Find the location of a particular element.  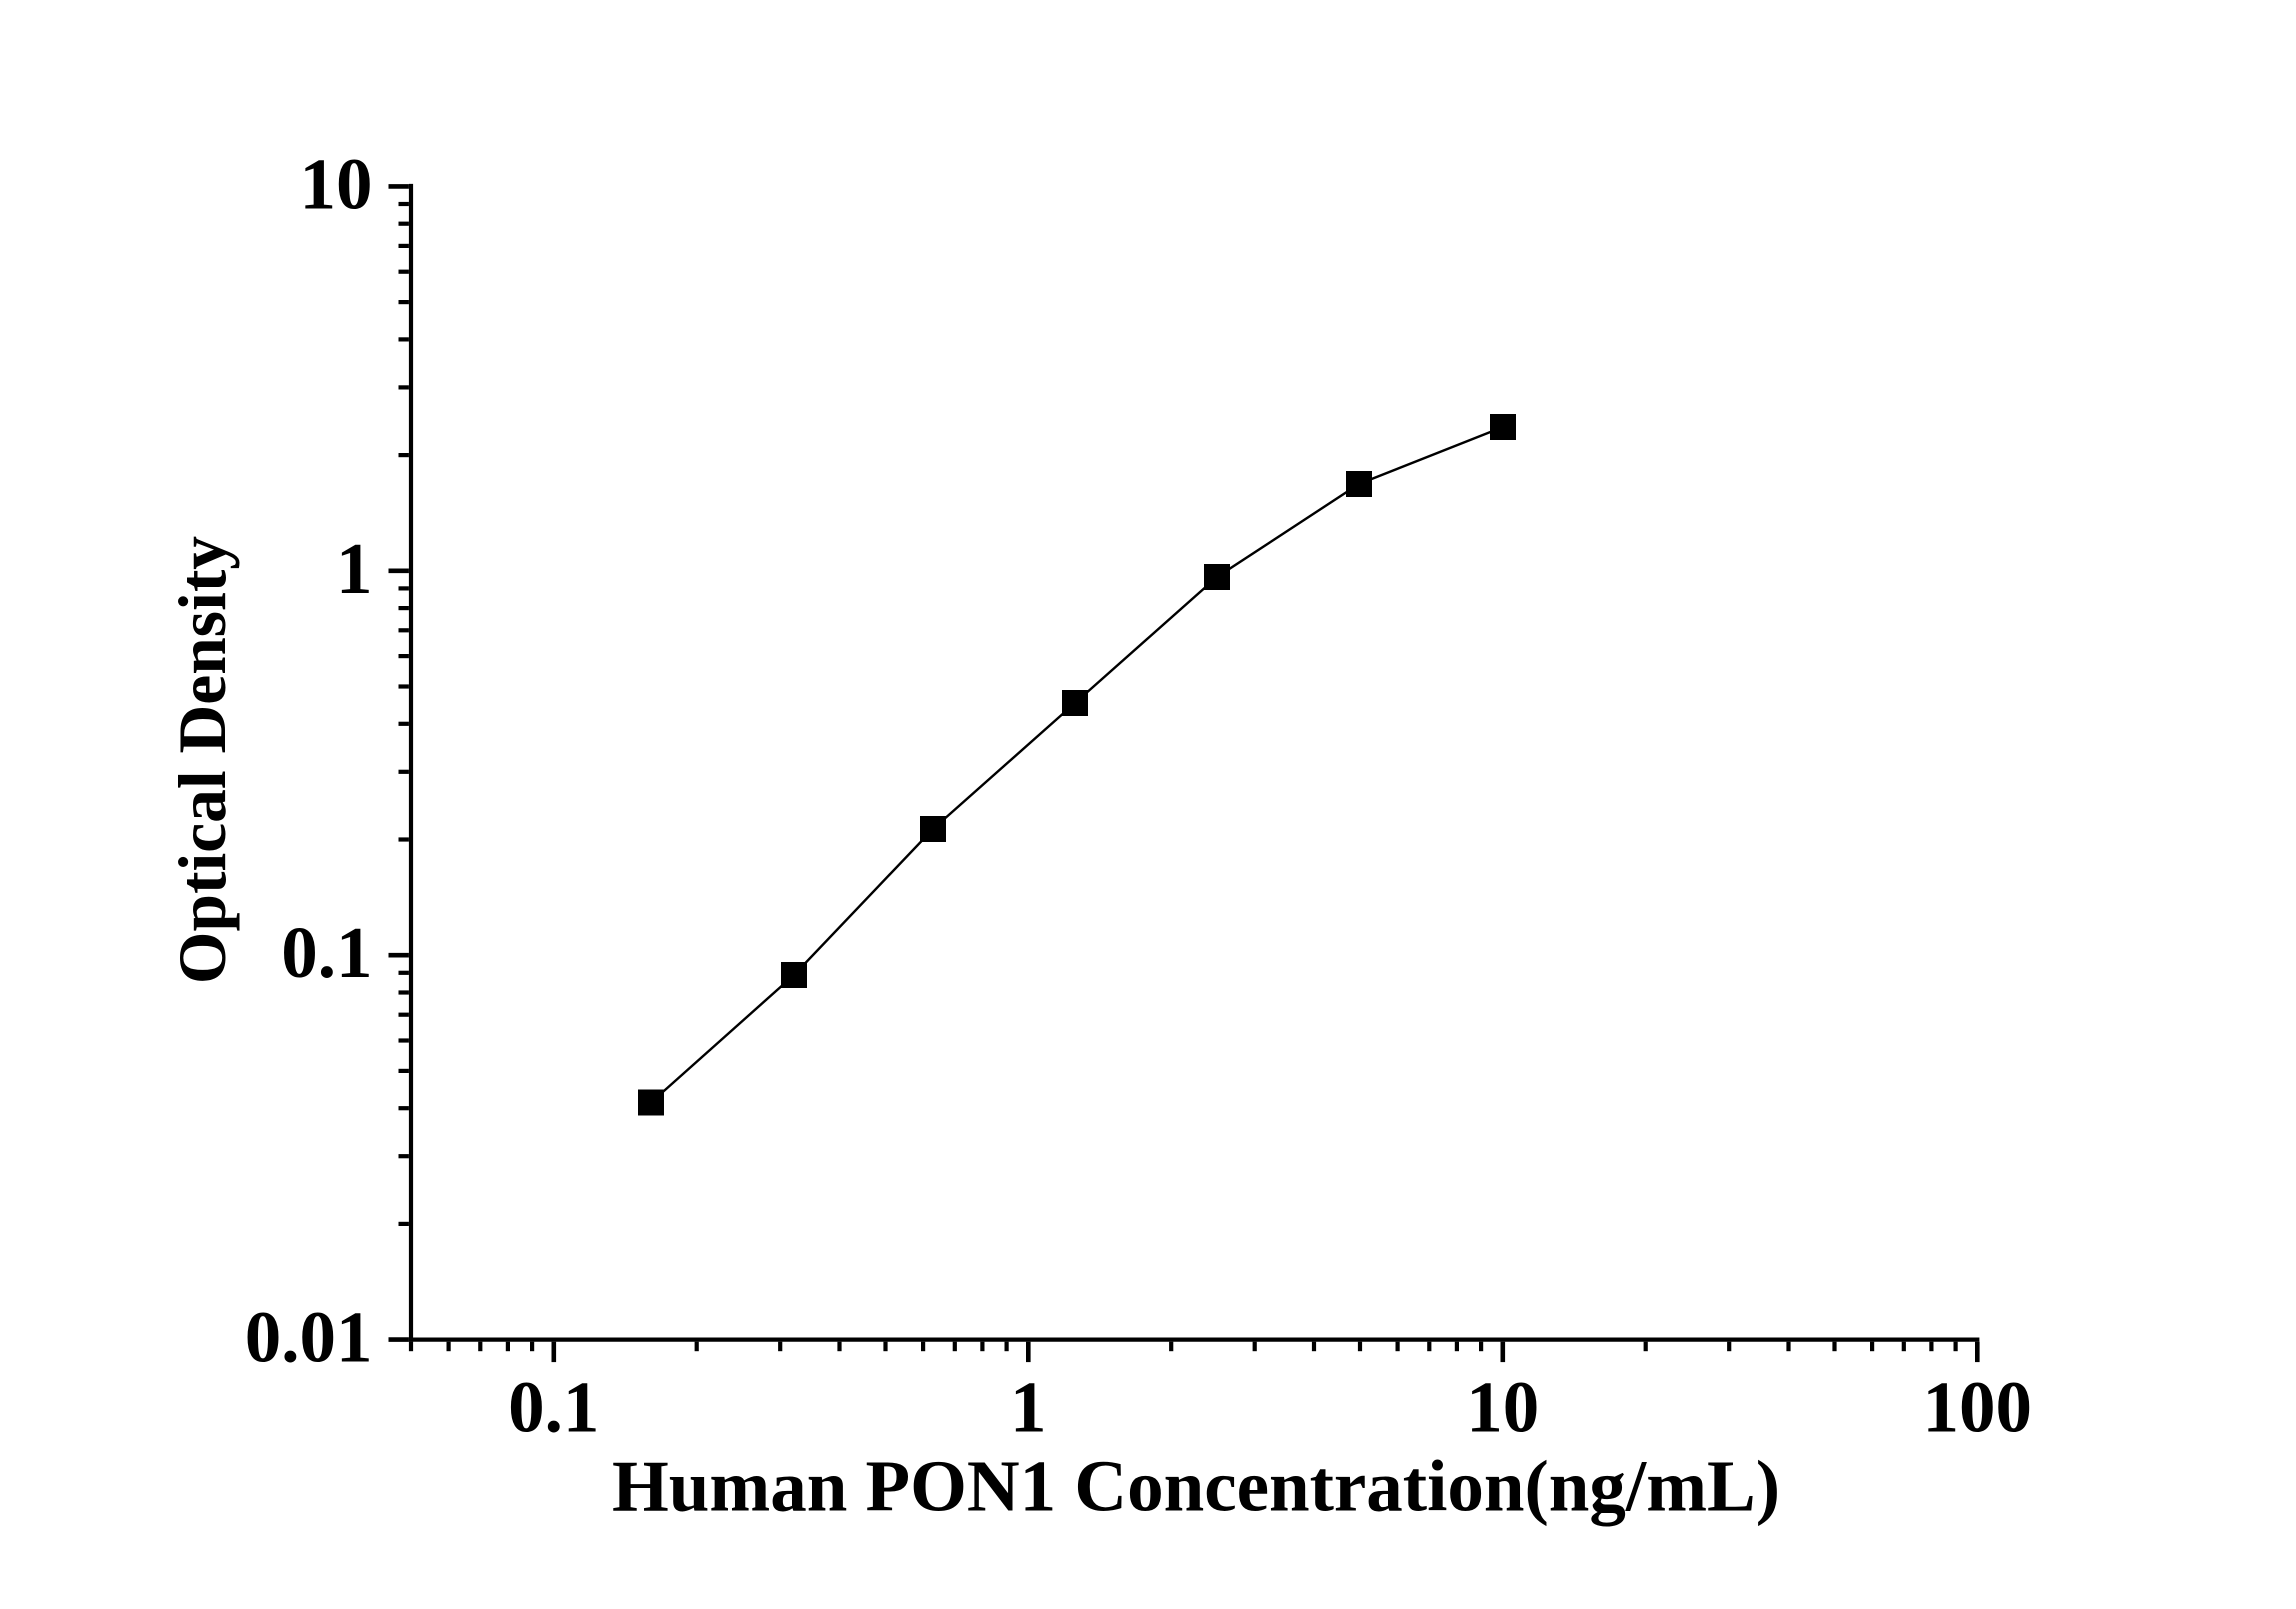

svg-text: 100 is located at coordinates (1978, 1407).